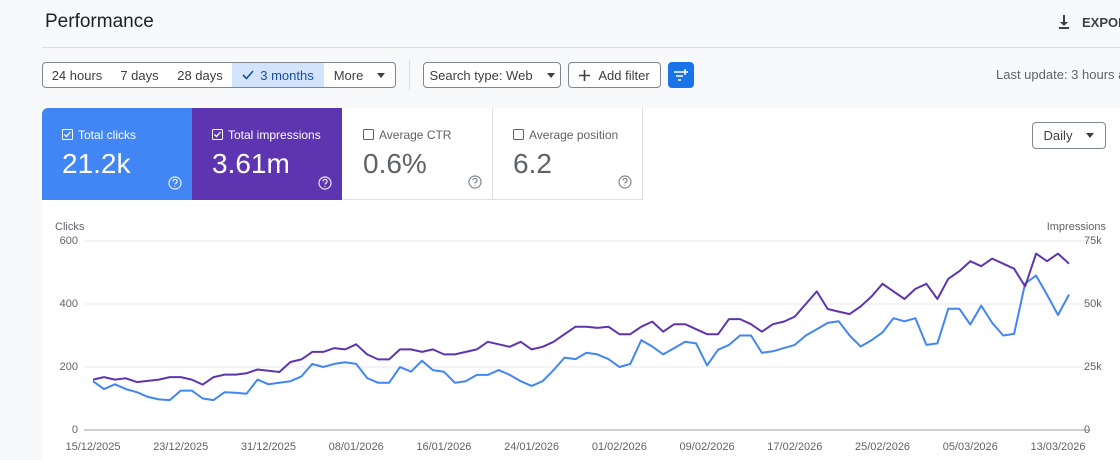  I want to click on x-tick-label: 15/12/2025, so click(92, 447).